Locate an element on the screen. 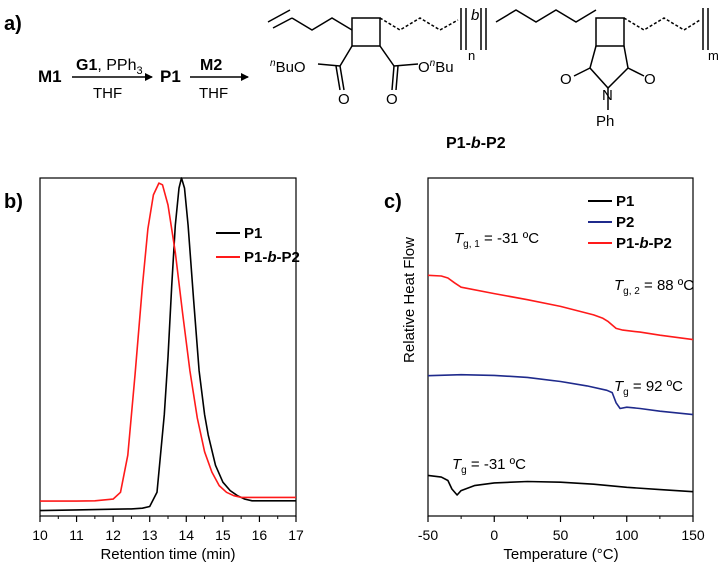  panel-c-x-axis: -50 0 50 100 150 is located at coordinates (561, 529).